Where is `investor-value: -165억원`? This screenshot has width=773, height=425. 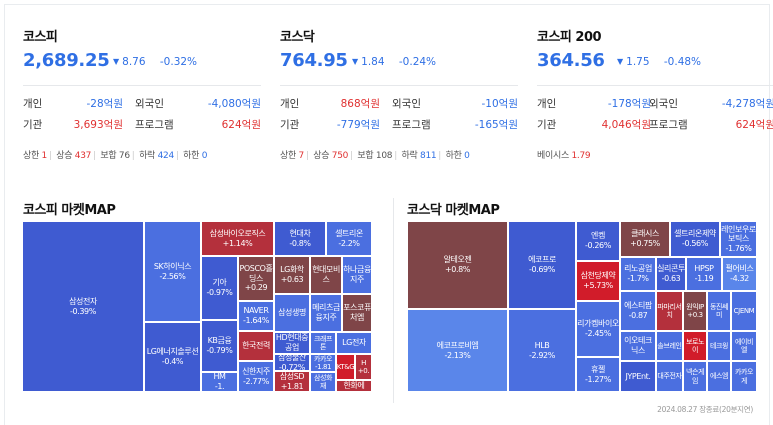
investor-value: -165억원 is located at coordinates (496, 125).